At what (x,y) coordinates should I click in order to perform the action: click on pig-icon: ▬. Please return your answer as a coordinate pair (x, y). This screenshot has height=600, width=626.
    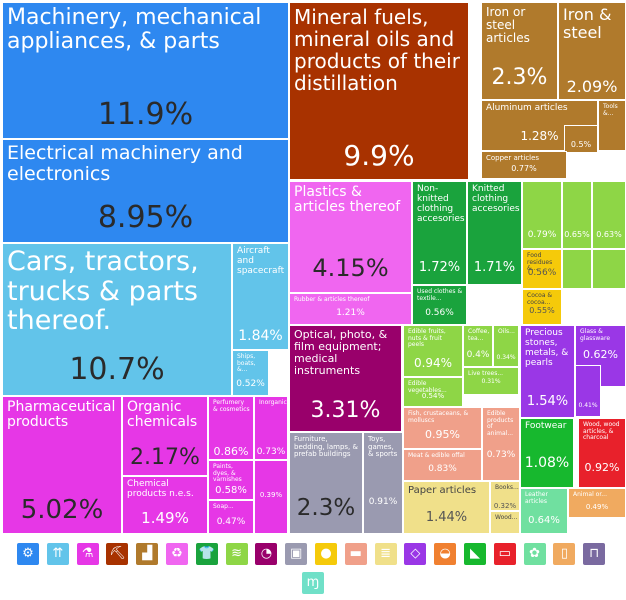
    Looking at the image, I should click on (355, 554).